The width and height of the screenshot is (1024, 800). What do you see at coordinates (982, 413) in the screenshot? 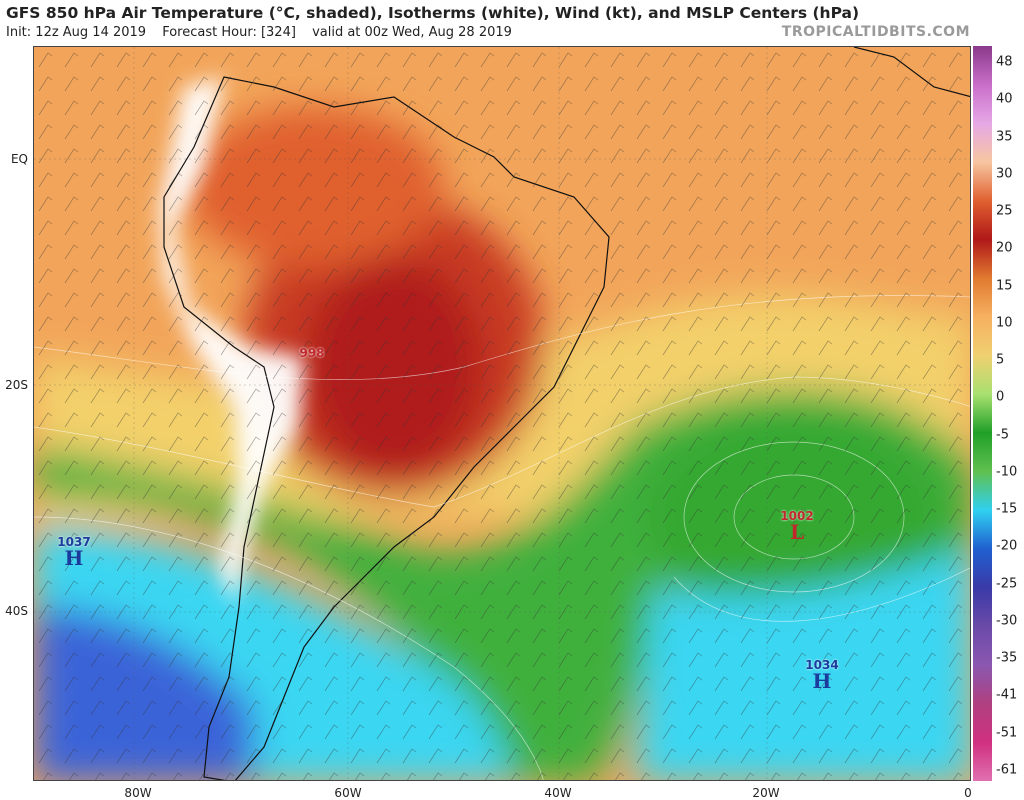
I see `temperature-colorbar` at bounding box center [982, 413].